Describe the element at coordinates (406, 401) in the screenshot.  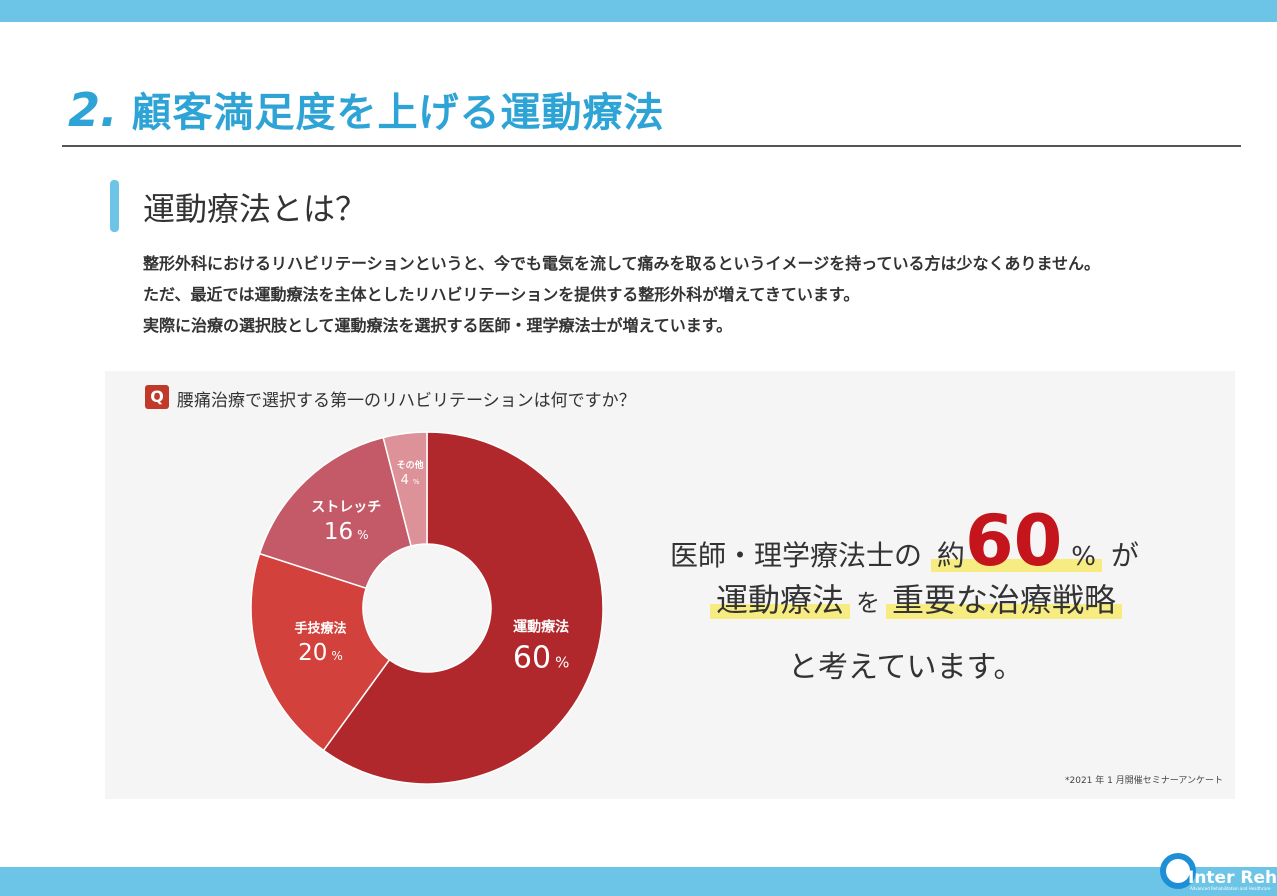
I see `survey-question: 腰痛治療で選択する第一のリハビリテーションは何ですか？` at that location.